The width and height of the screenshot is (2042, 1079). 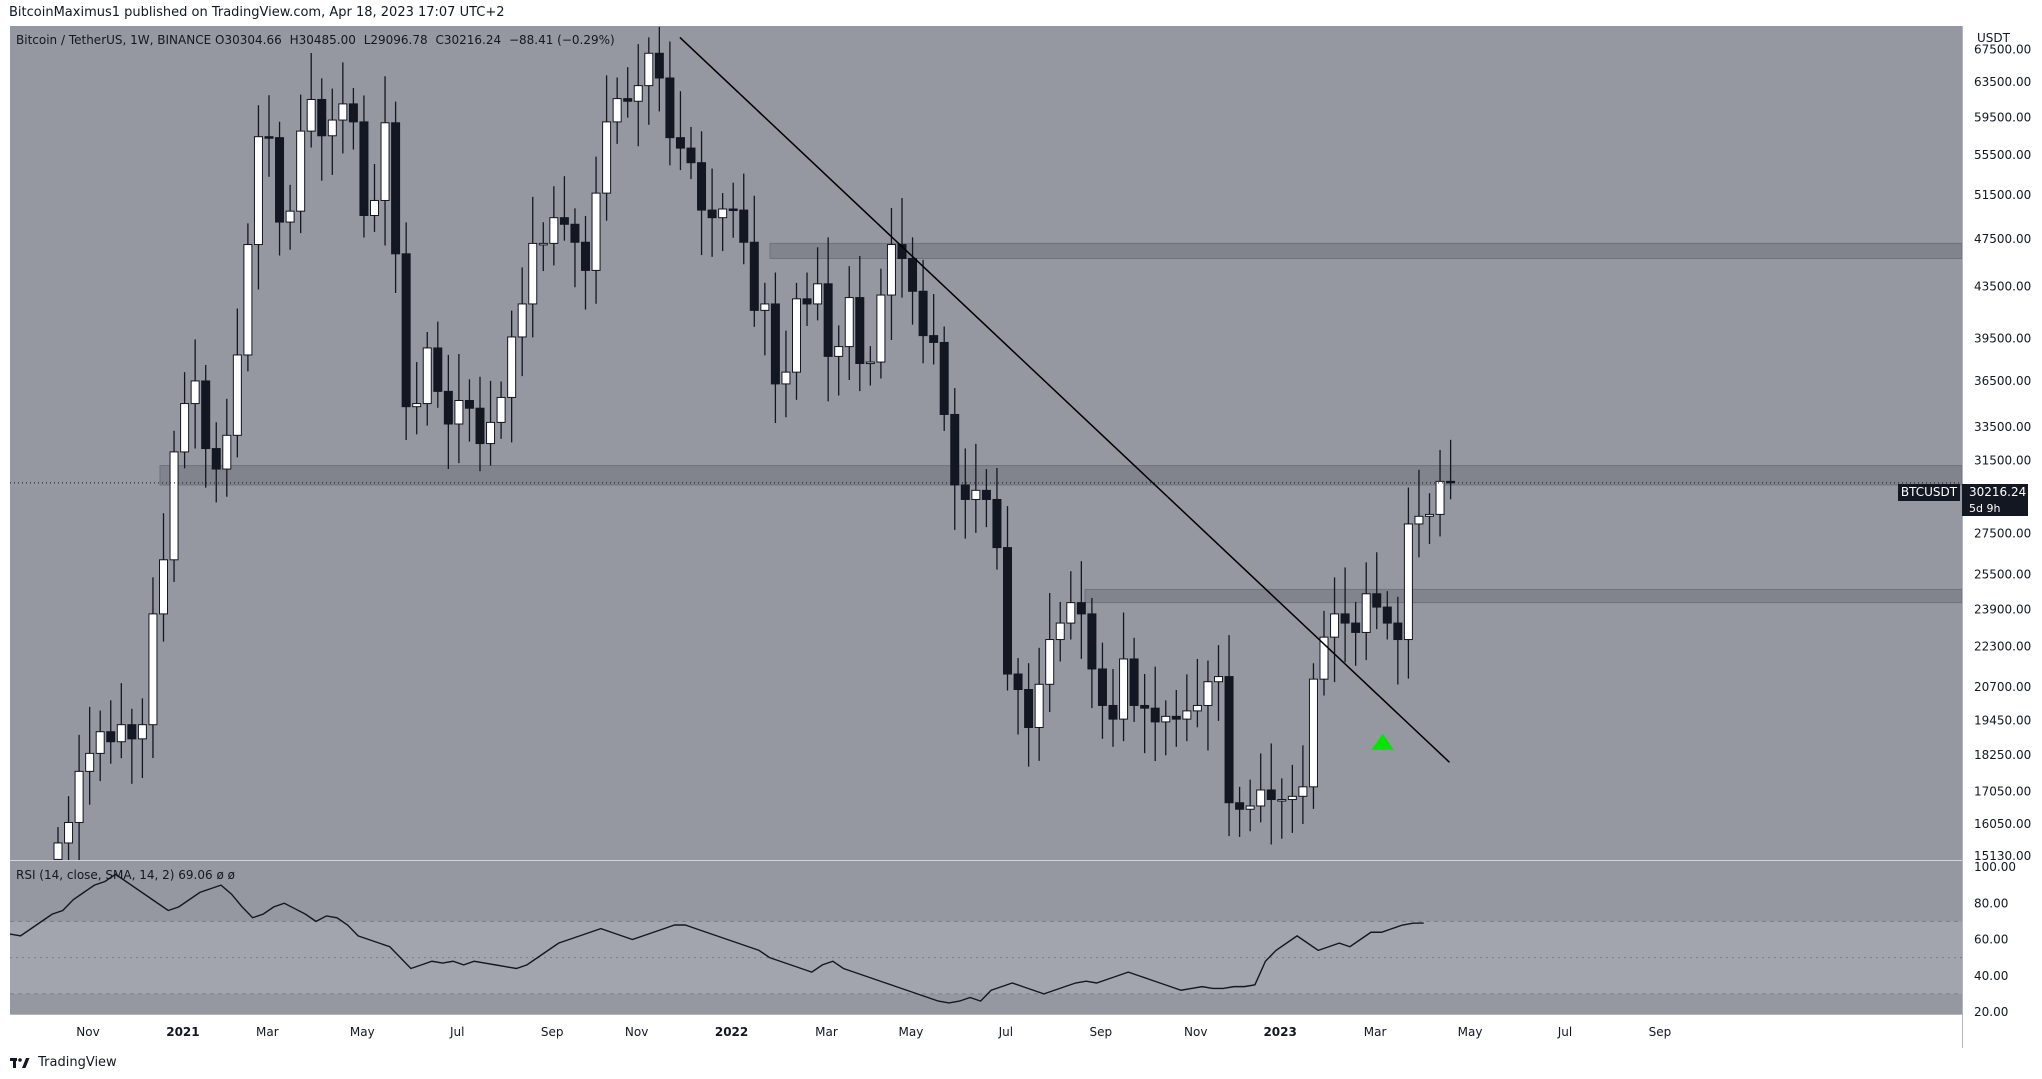 What do you see at coordinates (1991, 940) in the screenshot?
I see `rsi-tick-label: 60.00` at bounding box center [1991, 940].